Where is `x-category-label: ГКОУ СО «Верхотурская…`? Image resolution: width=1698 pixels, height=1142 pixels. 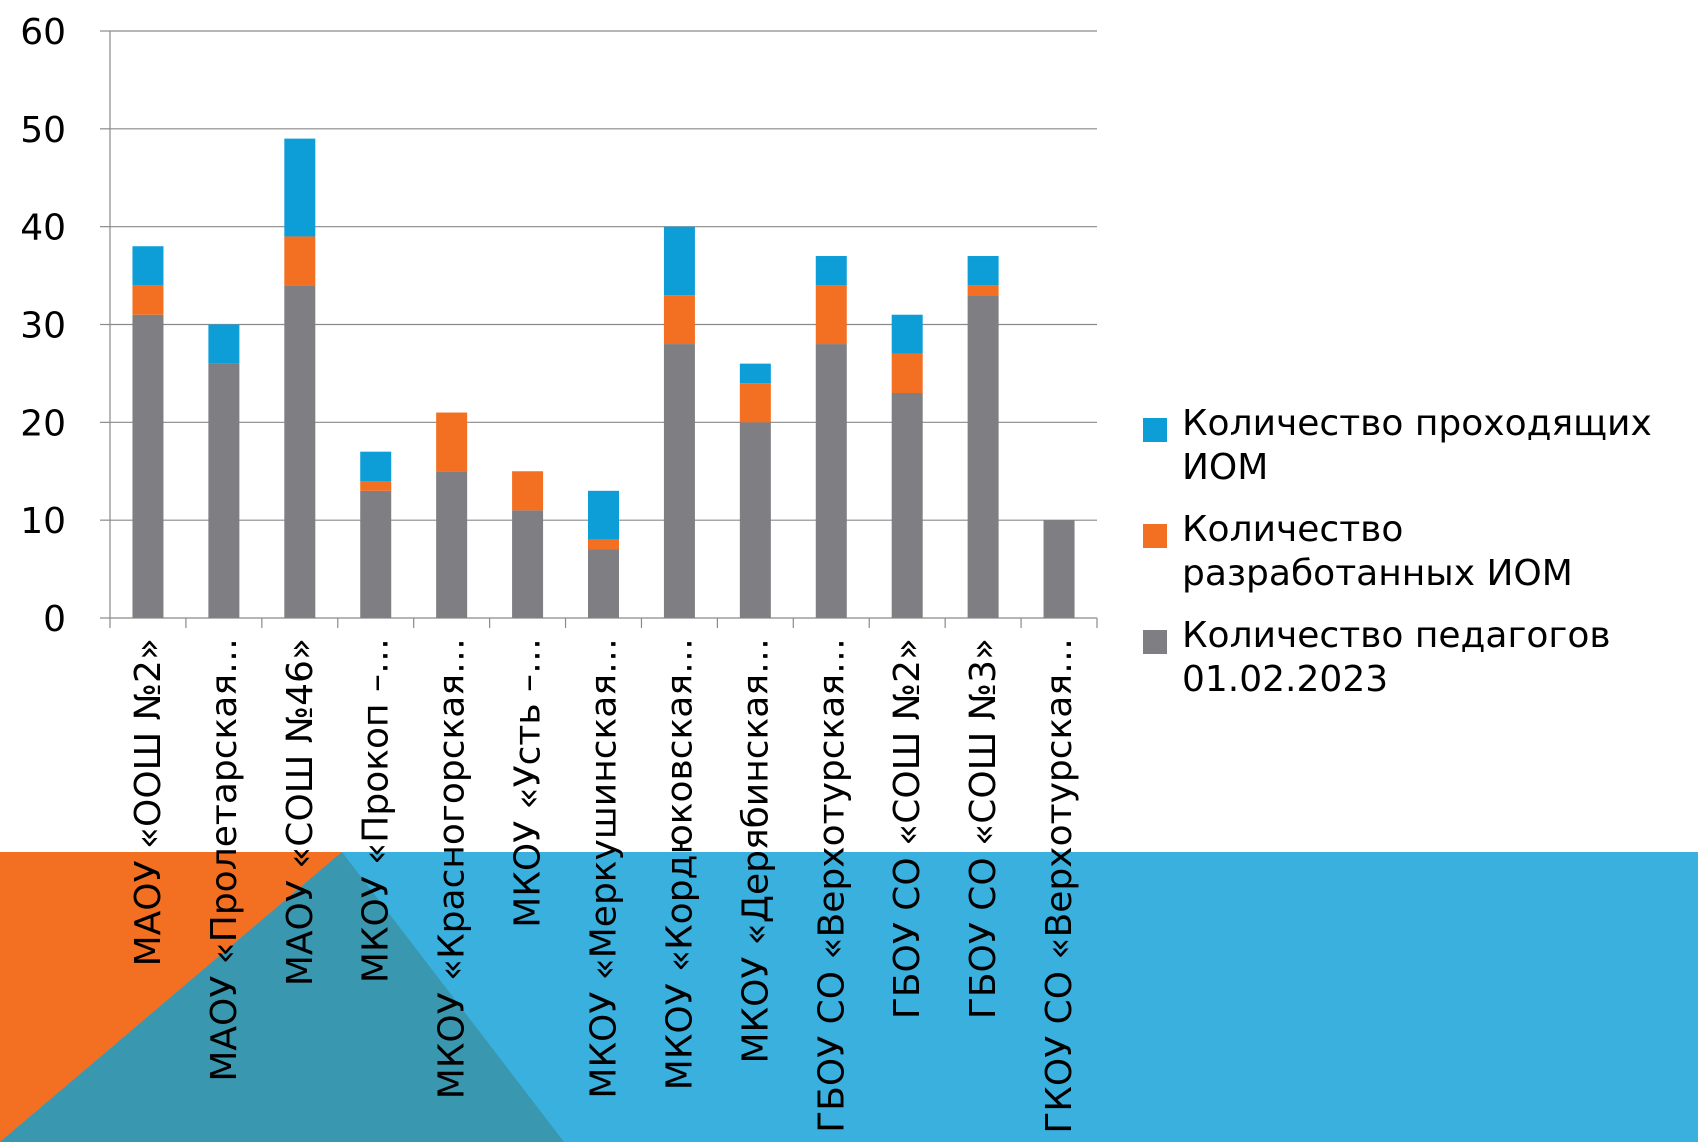 x-category-label: ГКОУ СО «Верхотурская… is located at coordinates (1059, 886).